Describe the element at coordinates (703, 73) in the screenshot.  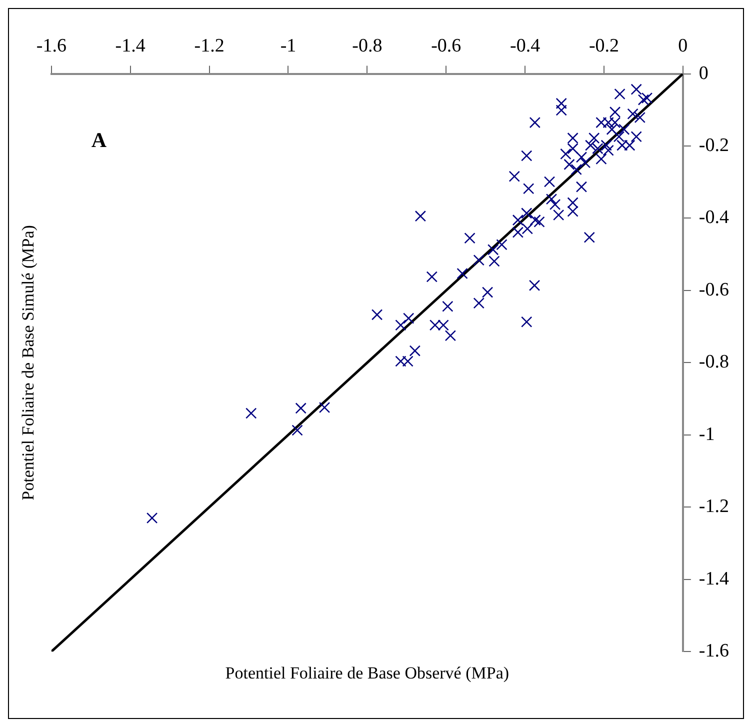
I see `y-tick-label: 0` at that location.